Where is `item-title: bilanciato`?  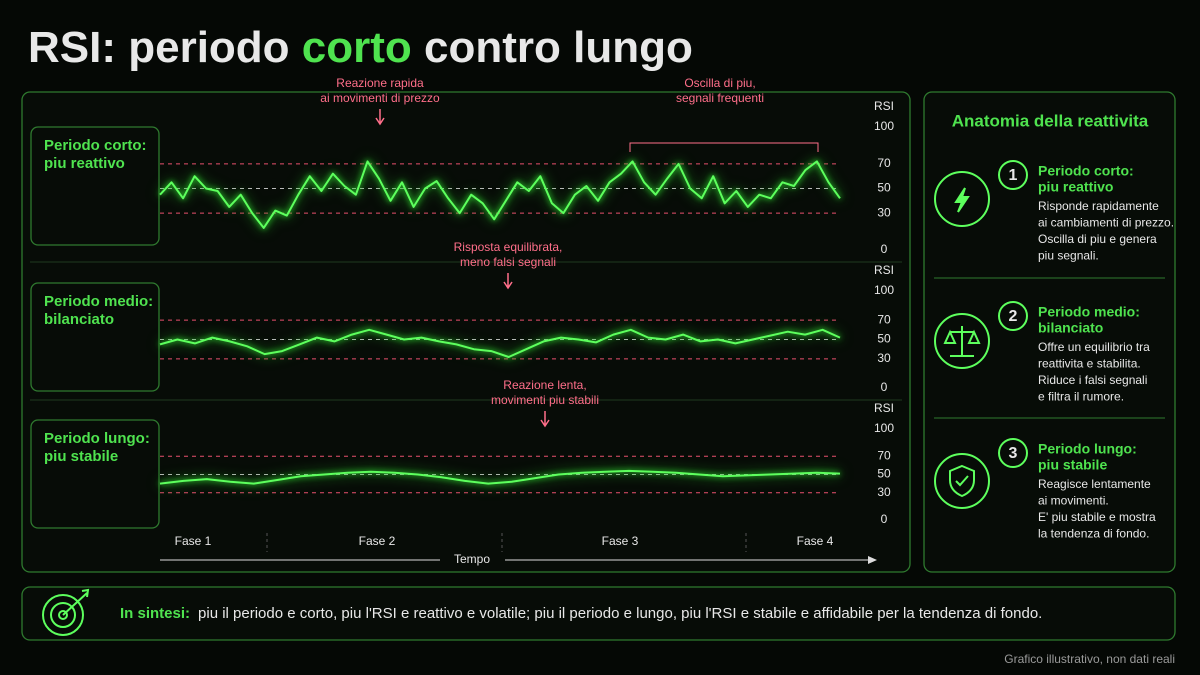
item-title: bilanciato is located at coordinates (1070, 328).